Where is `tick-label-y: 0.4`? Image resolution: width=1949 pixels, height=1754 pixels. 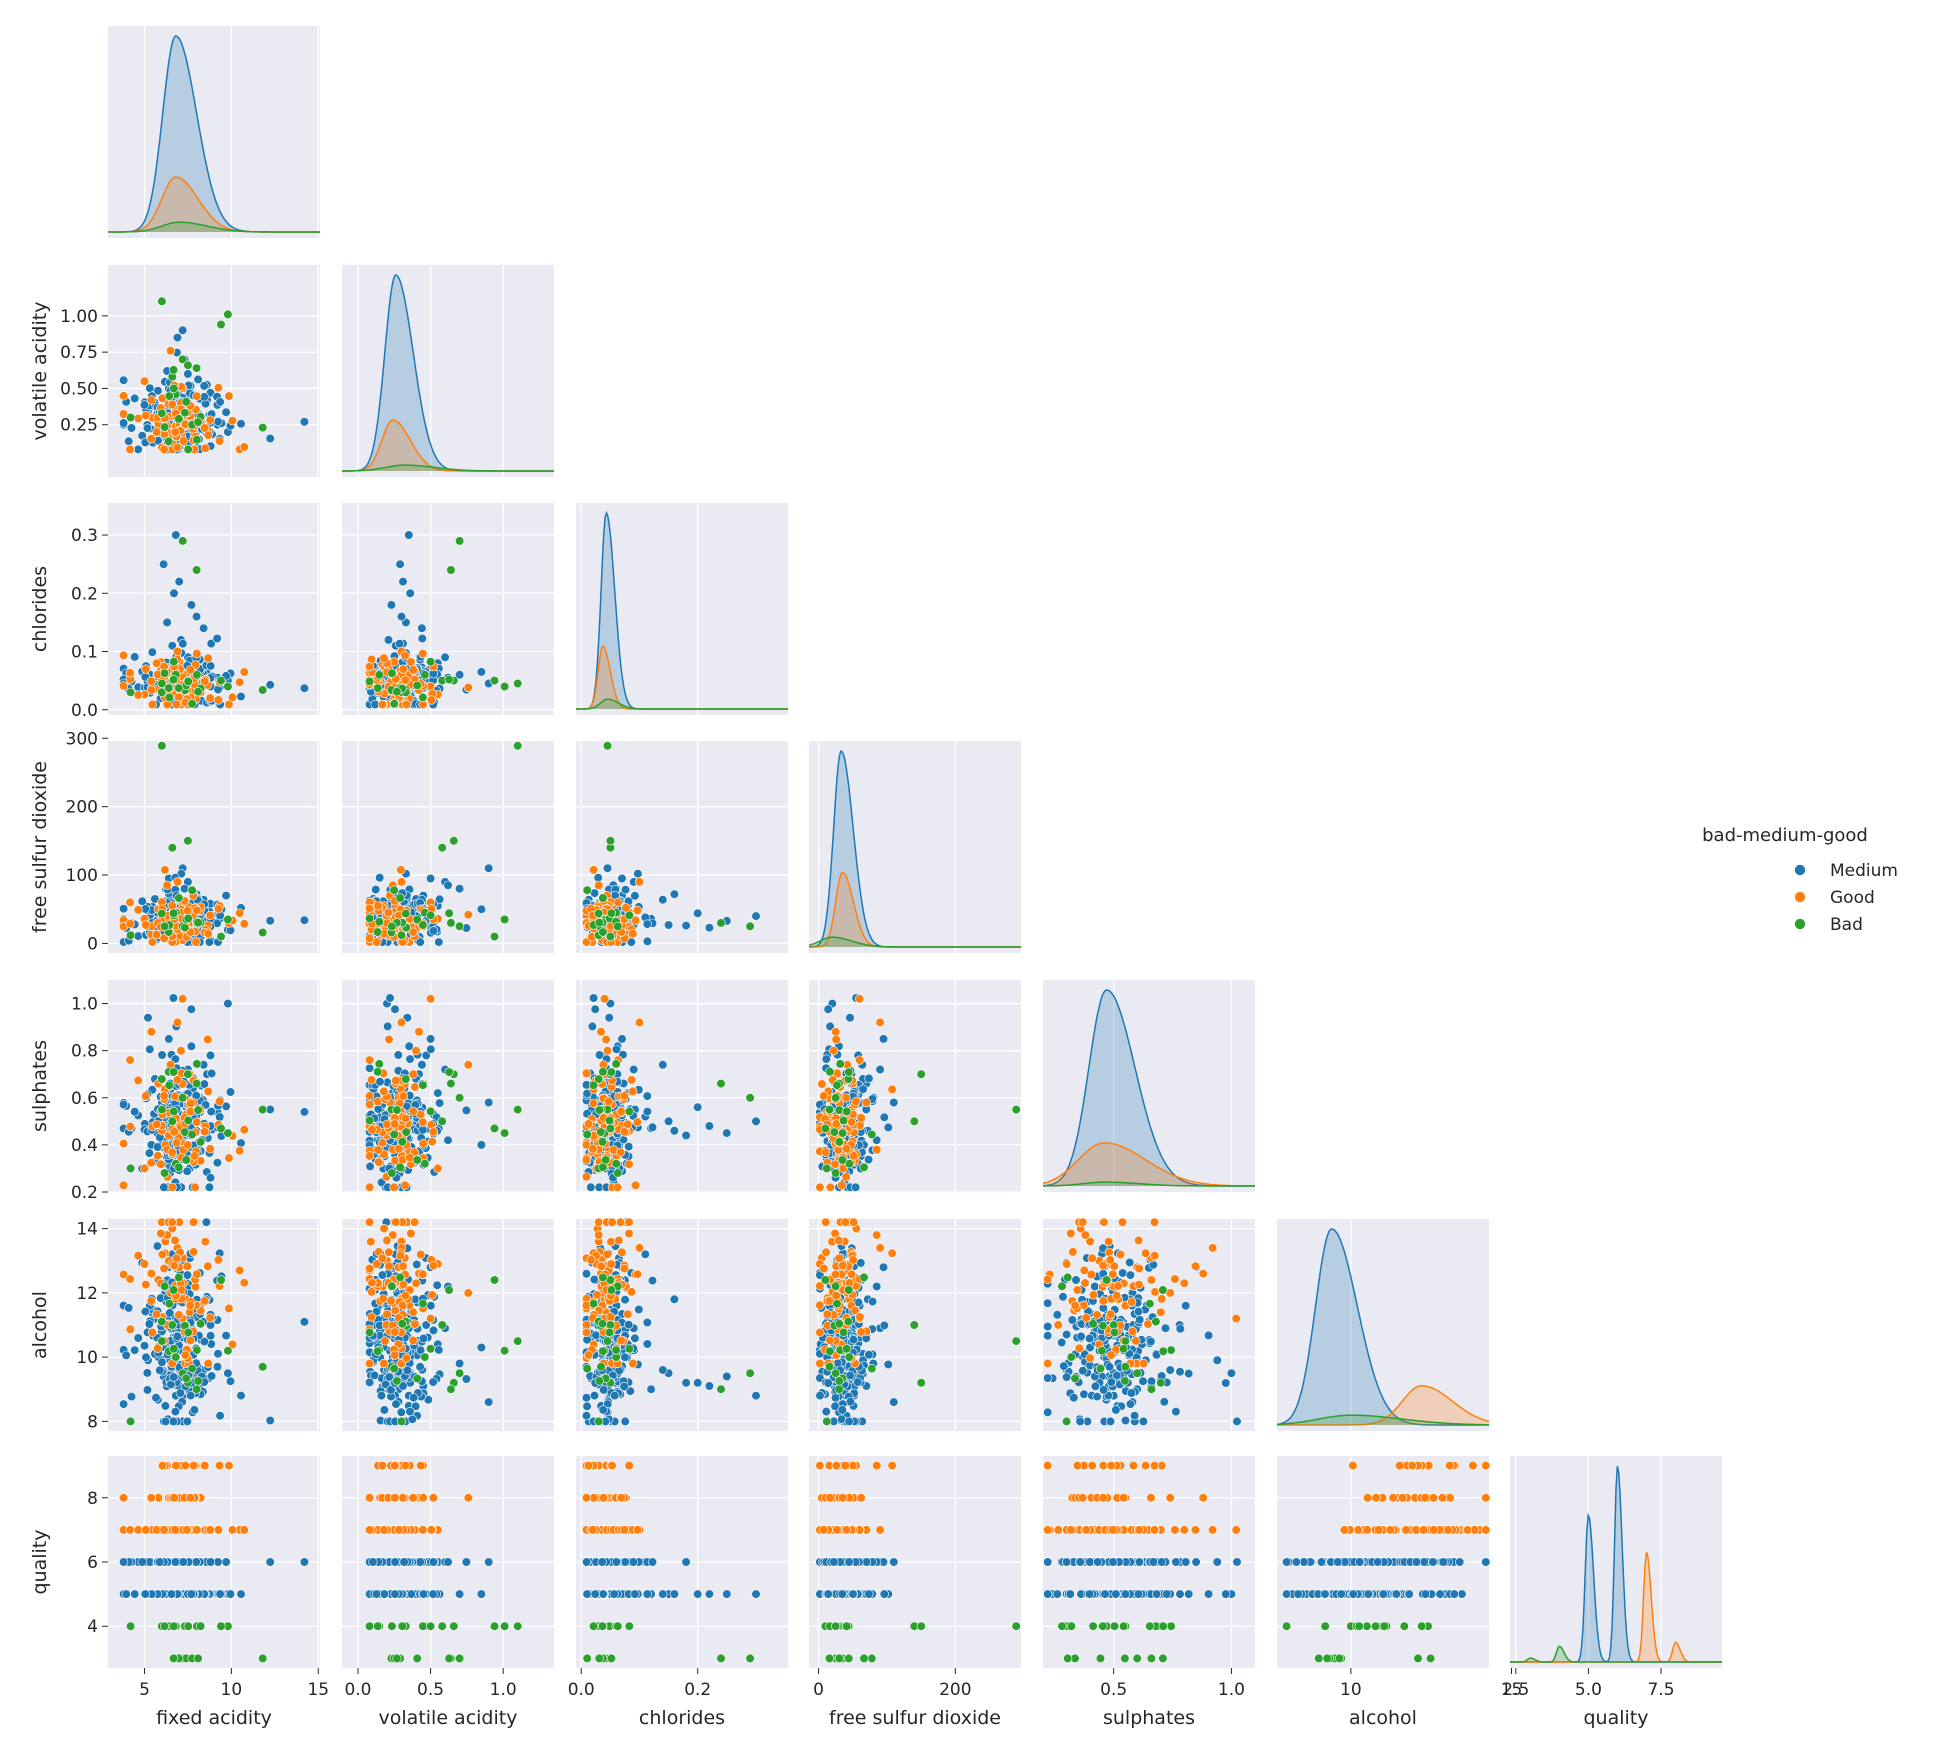 tick-label-y: 0.4 is located at coordinates (84, 1146).